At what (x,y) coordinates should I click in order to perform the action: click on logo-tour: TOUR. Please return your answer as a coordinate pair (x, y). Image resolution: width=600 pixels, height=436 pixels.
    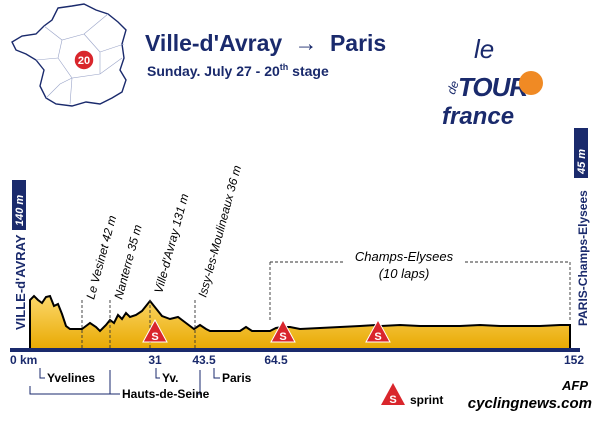
    Looking at the image, I should click on (493, 87).